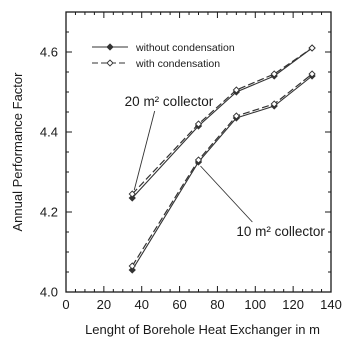  What do you see at coordinates (169, 101) in the screenshot?
I see `annotation-label: 20 m² collector` at bounding box center [169, 101].